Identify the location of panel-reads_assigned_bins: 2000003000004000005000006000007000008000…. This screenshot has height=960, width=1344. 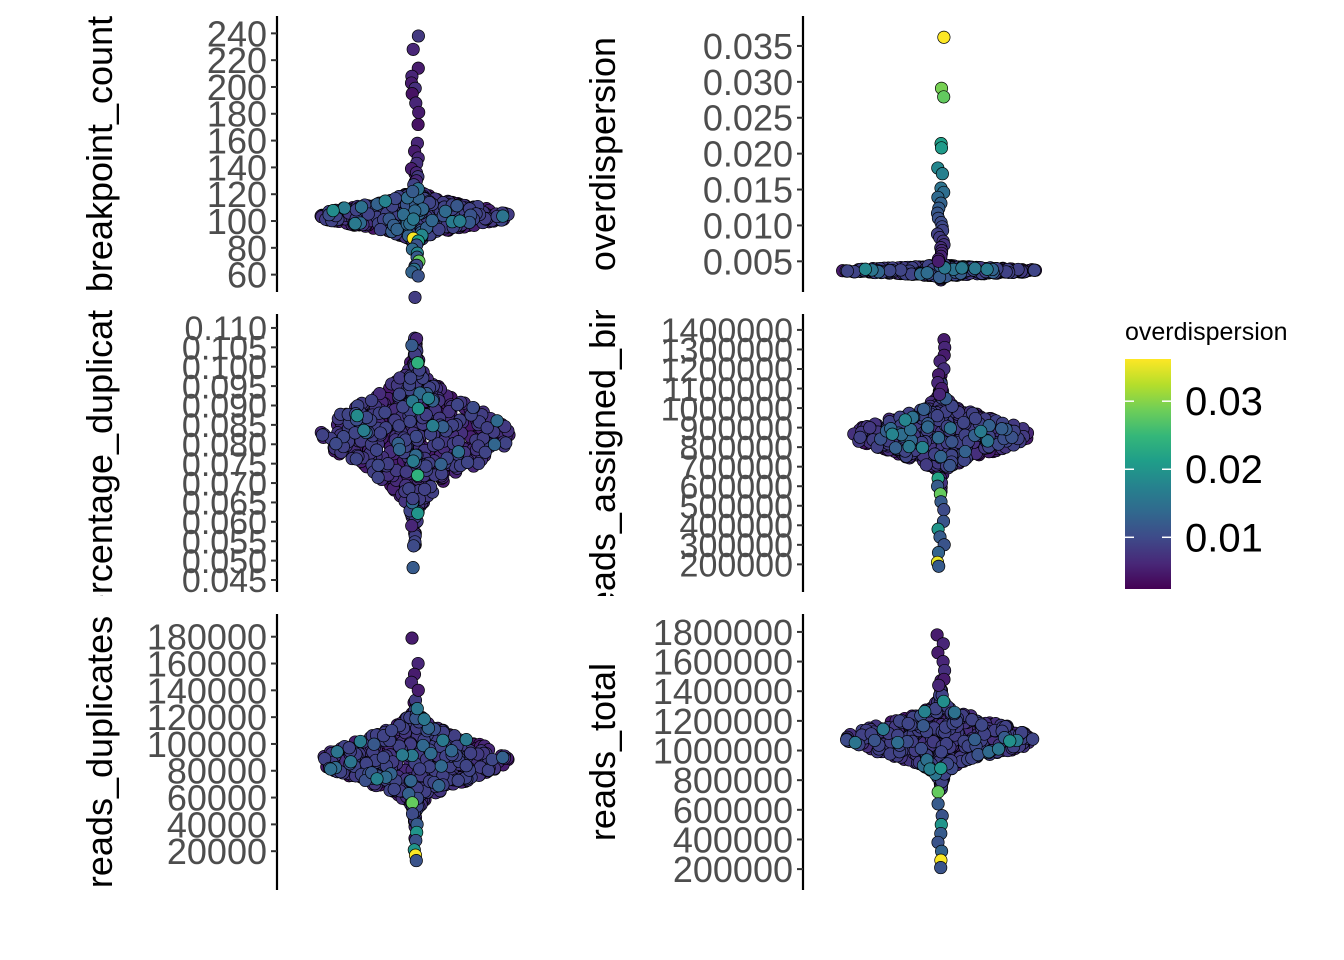
(808, 453).